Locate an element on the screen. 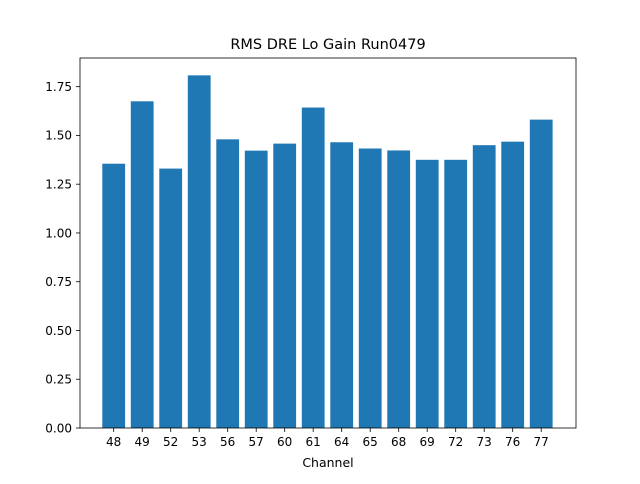 The width and height of the screenshot is (640, 484). y-tick-label: 0.50 is located at coordinates (58, 331).